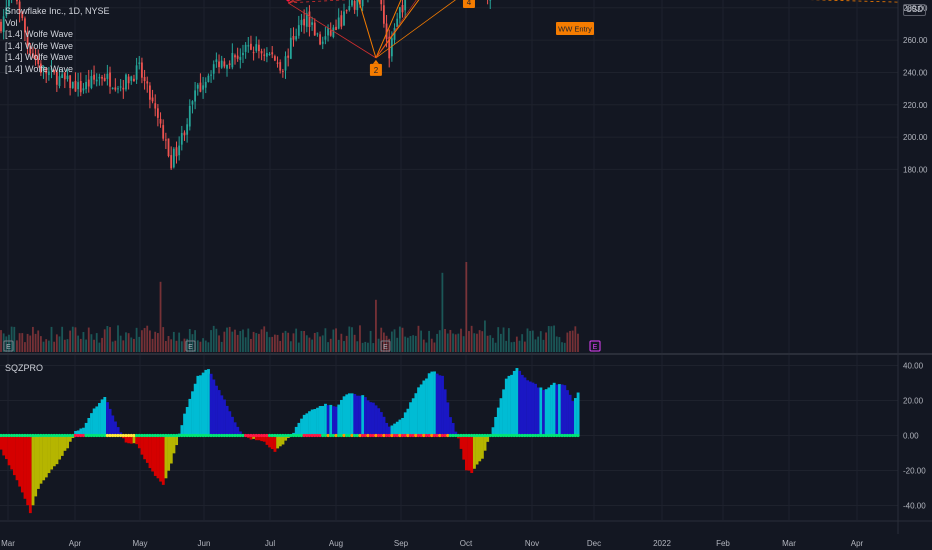 The width and height of the screenshot is (932, 550). What do you see at coordinates (11, 22) in the screenshot?
I see `legend-volume: Vol` at bounding box center [11, 22].